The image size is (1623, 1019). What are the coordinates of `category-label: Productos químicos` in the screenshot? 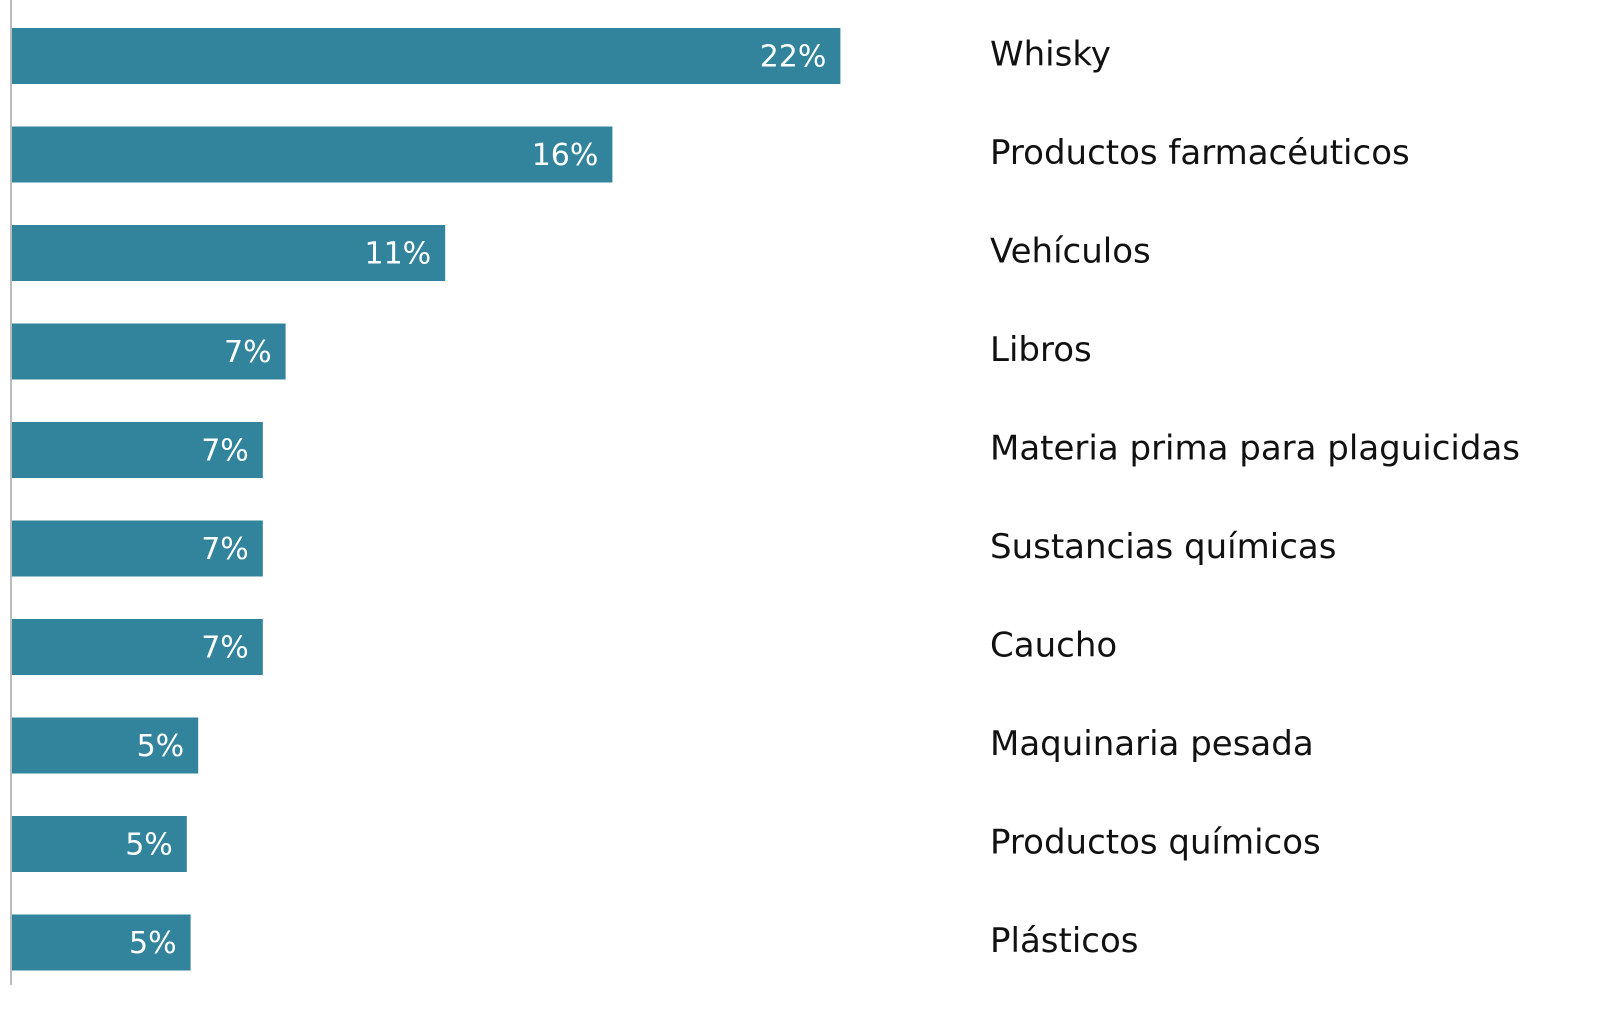 It's located at (1155, 843).